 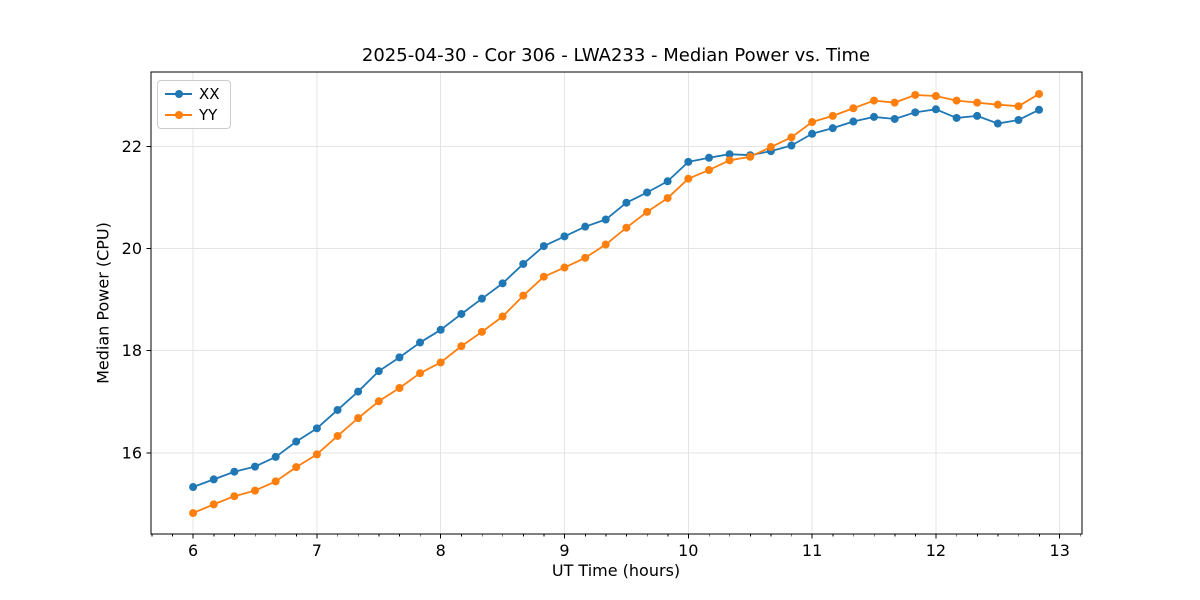 I want to click on legend: XX YY, so click(x=194, y=104).